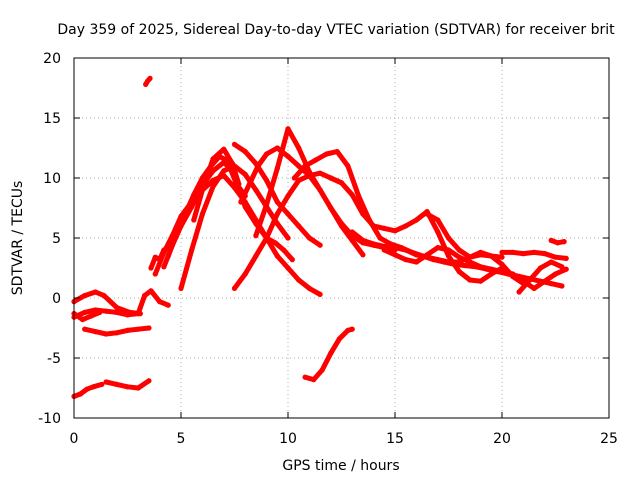  What do you see at coordinates (288, 439) in the screenshot?
I see `x-tick-label: 10` at bounding box center [288, 439].